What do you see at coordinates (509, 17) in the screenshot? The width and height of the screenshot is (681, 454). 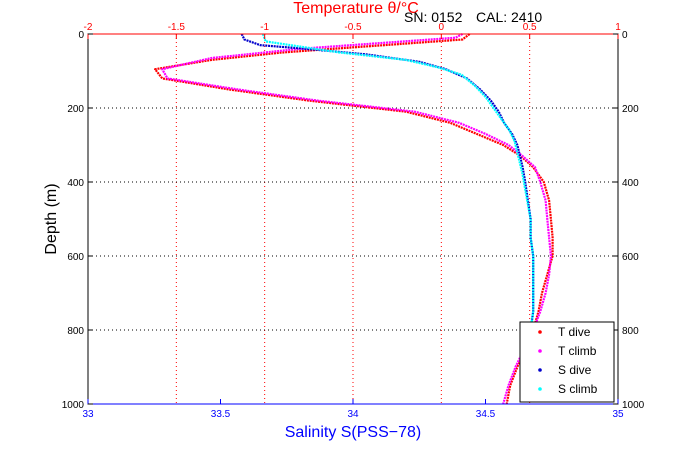 I see `calibration-label: CAL: 2410` at bounding box center [509, 17].